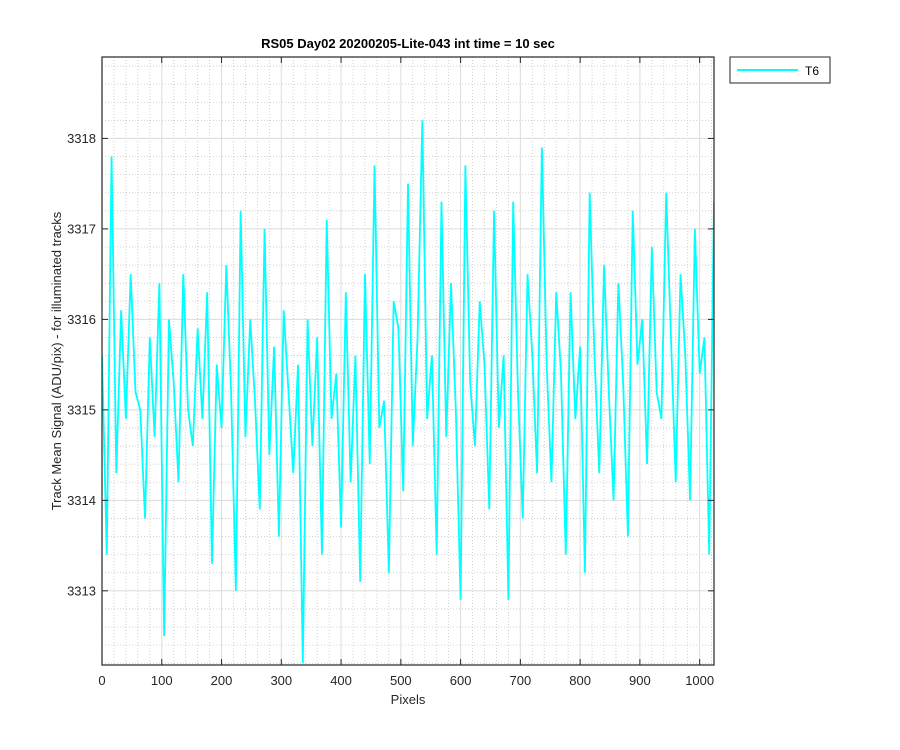 This screenshot has width=900, height=750. I want to click on y-tick-label: 3314, so click(81, 500).